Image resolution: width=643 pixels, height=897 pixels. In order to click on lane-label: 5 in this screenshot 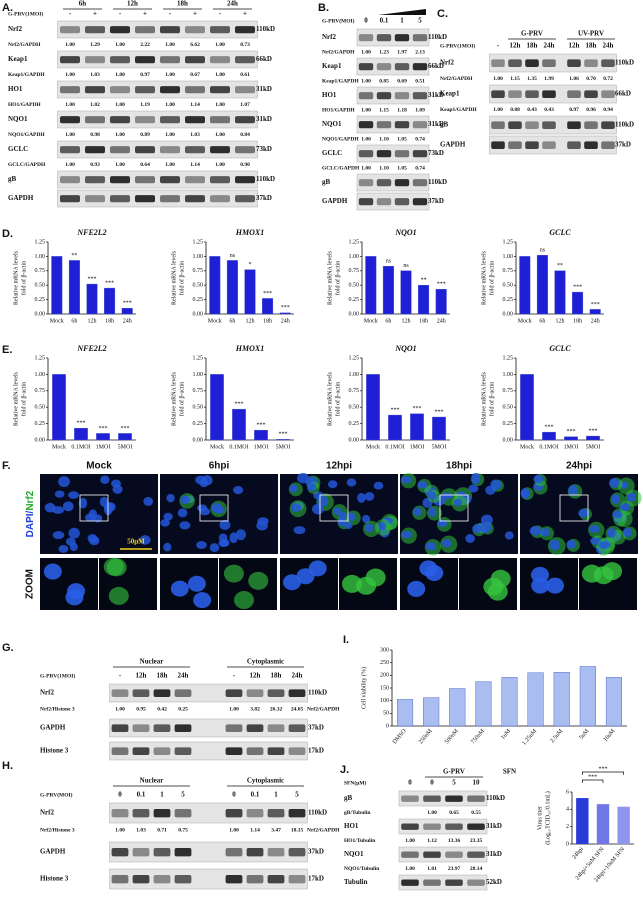, I will do `click(420, 21)`.